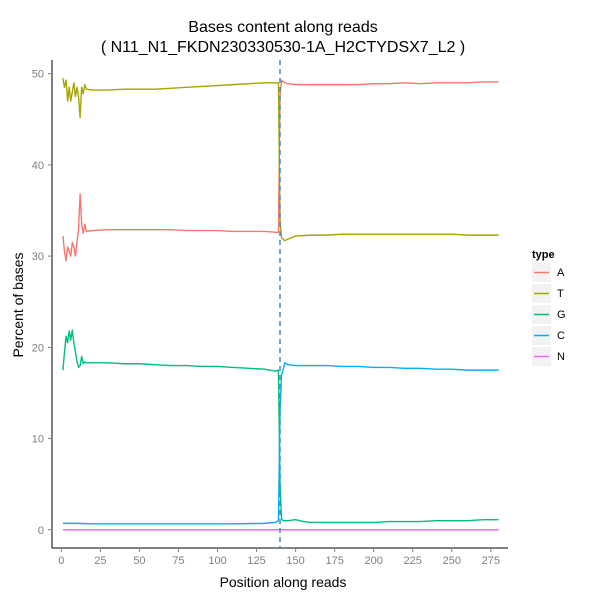 This screenshot has width=600, height=600. What do you see at coordinates (100, 561) in the screenshot?
I see `x-tick-label: 25` at bounding box center [100, 561].